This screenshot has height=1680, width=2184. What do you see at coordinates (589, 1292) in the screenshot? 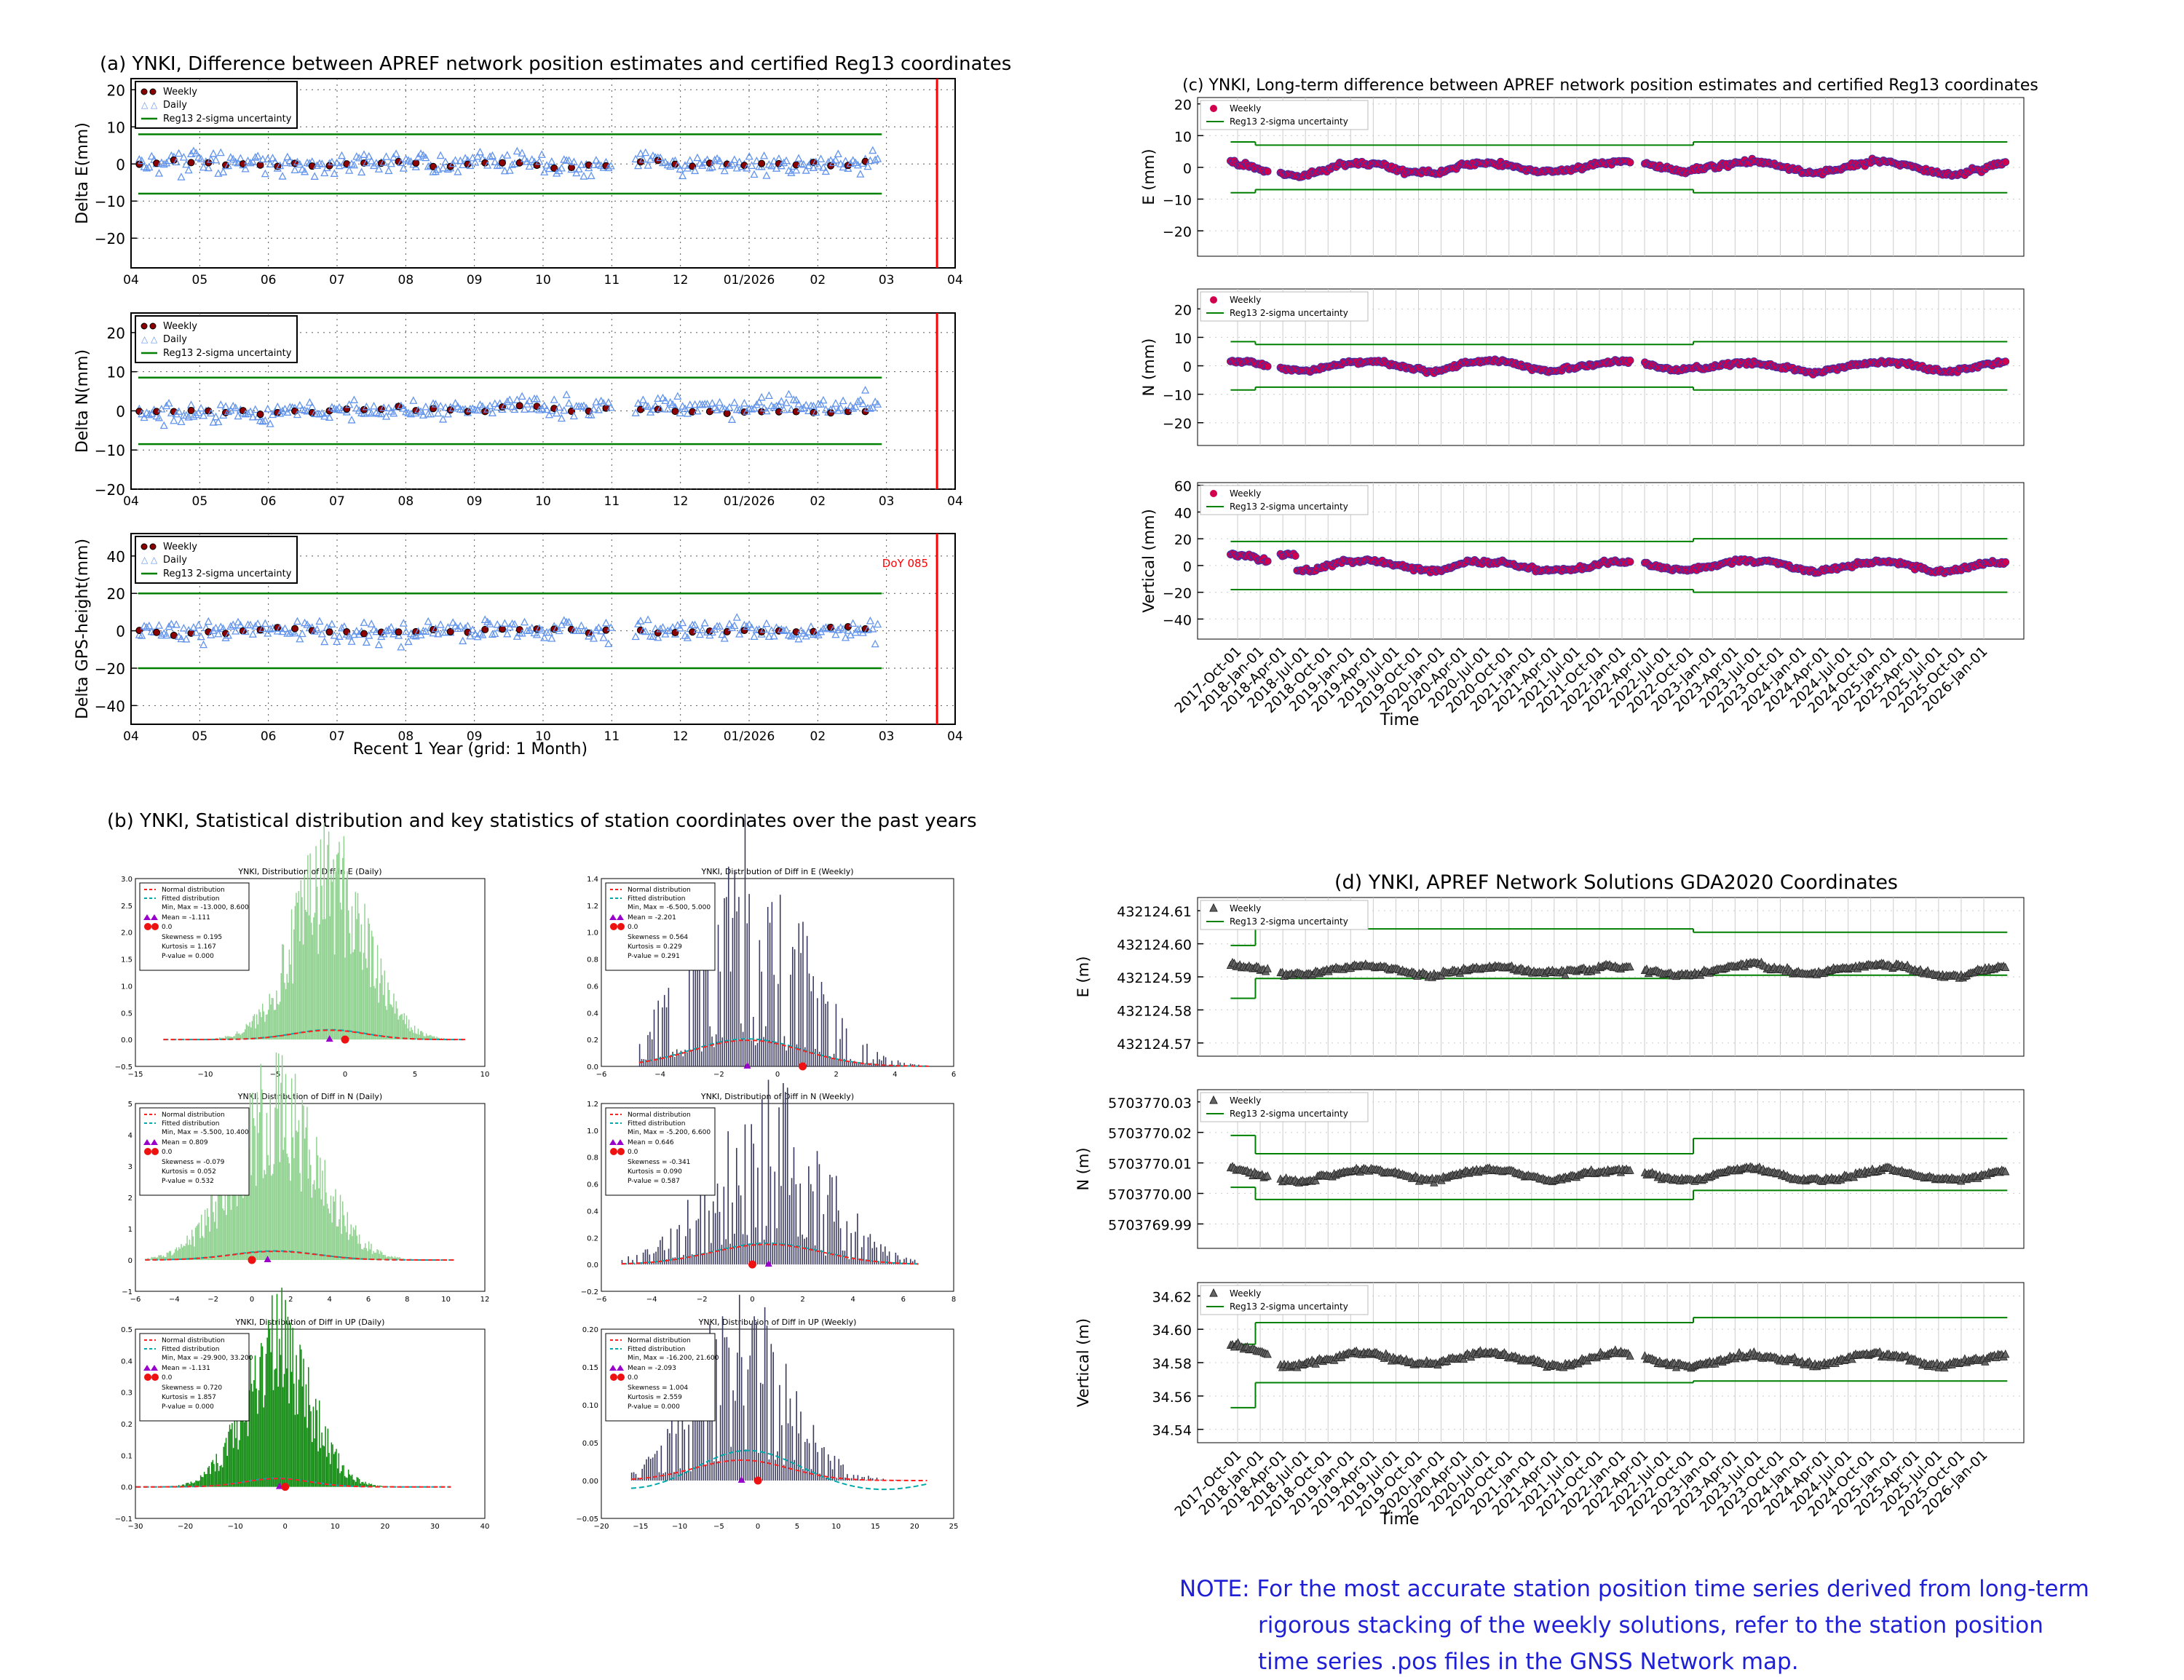
I see `y-tick-label: −0.2` at bounding box center [589, 1292].